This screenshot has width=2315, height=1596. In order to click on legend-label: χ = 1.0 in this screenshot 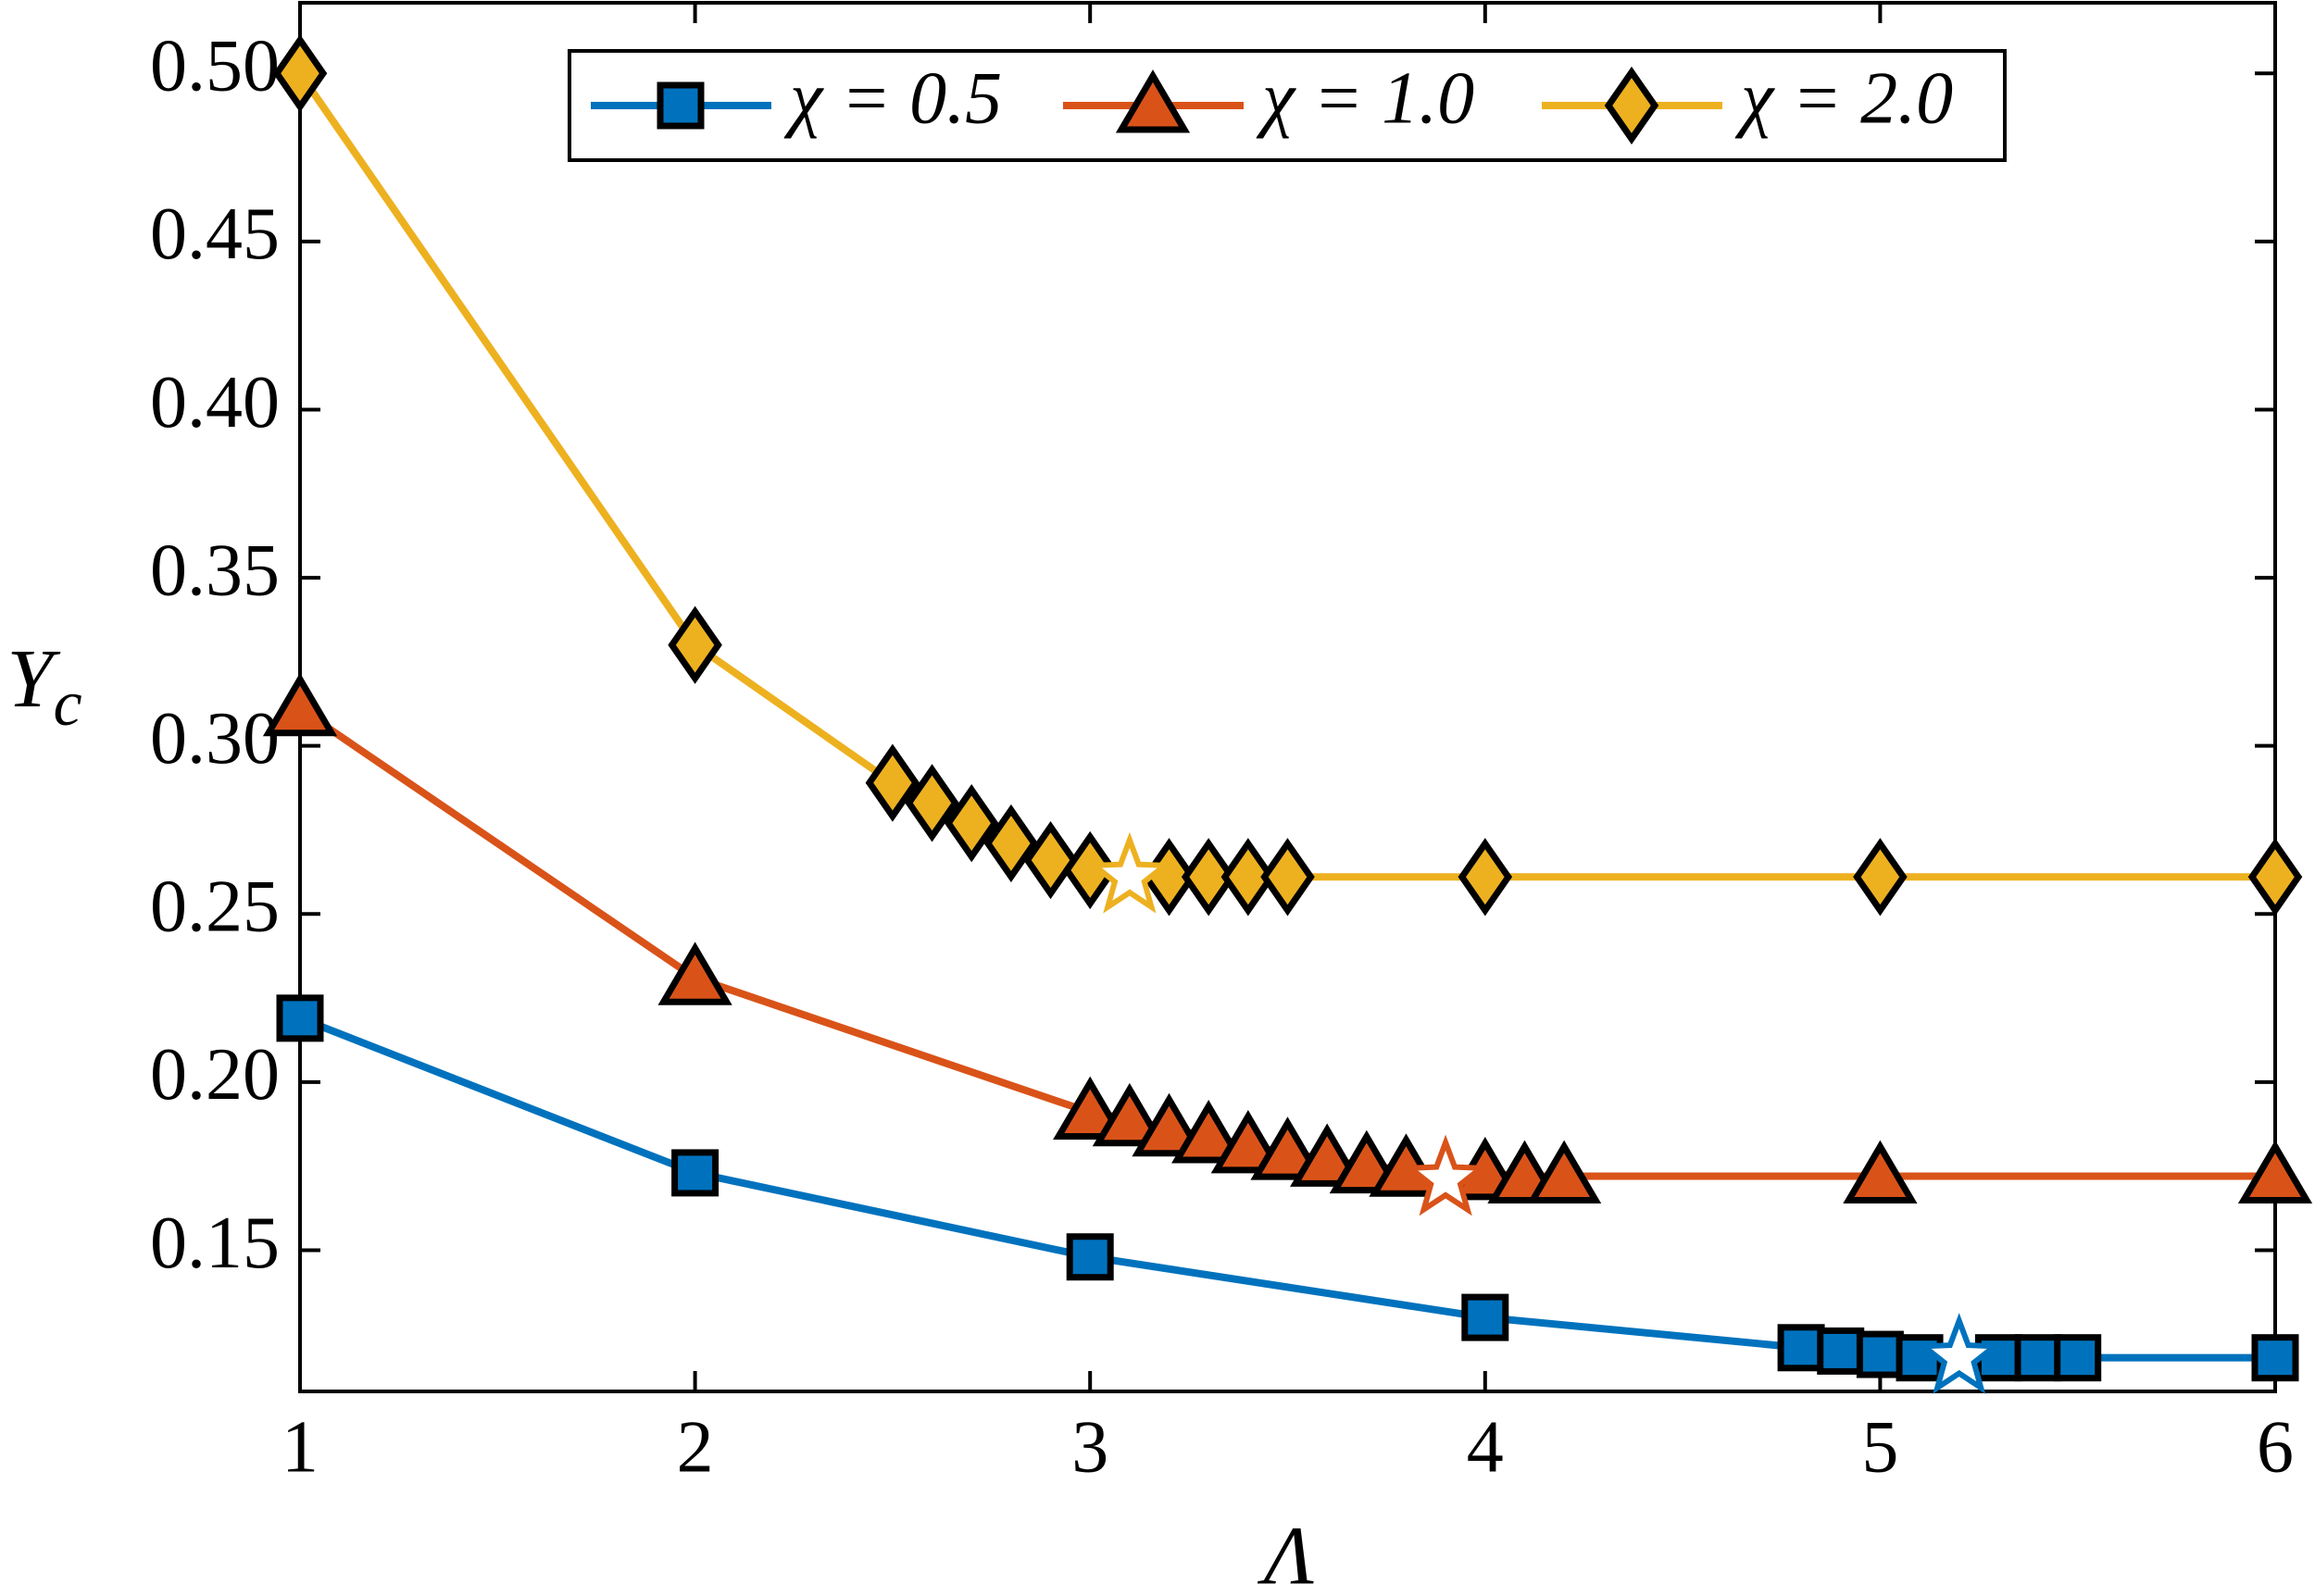, I will do `click(1365, 98)`.